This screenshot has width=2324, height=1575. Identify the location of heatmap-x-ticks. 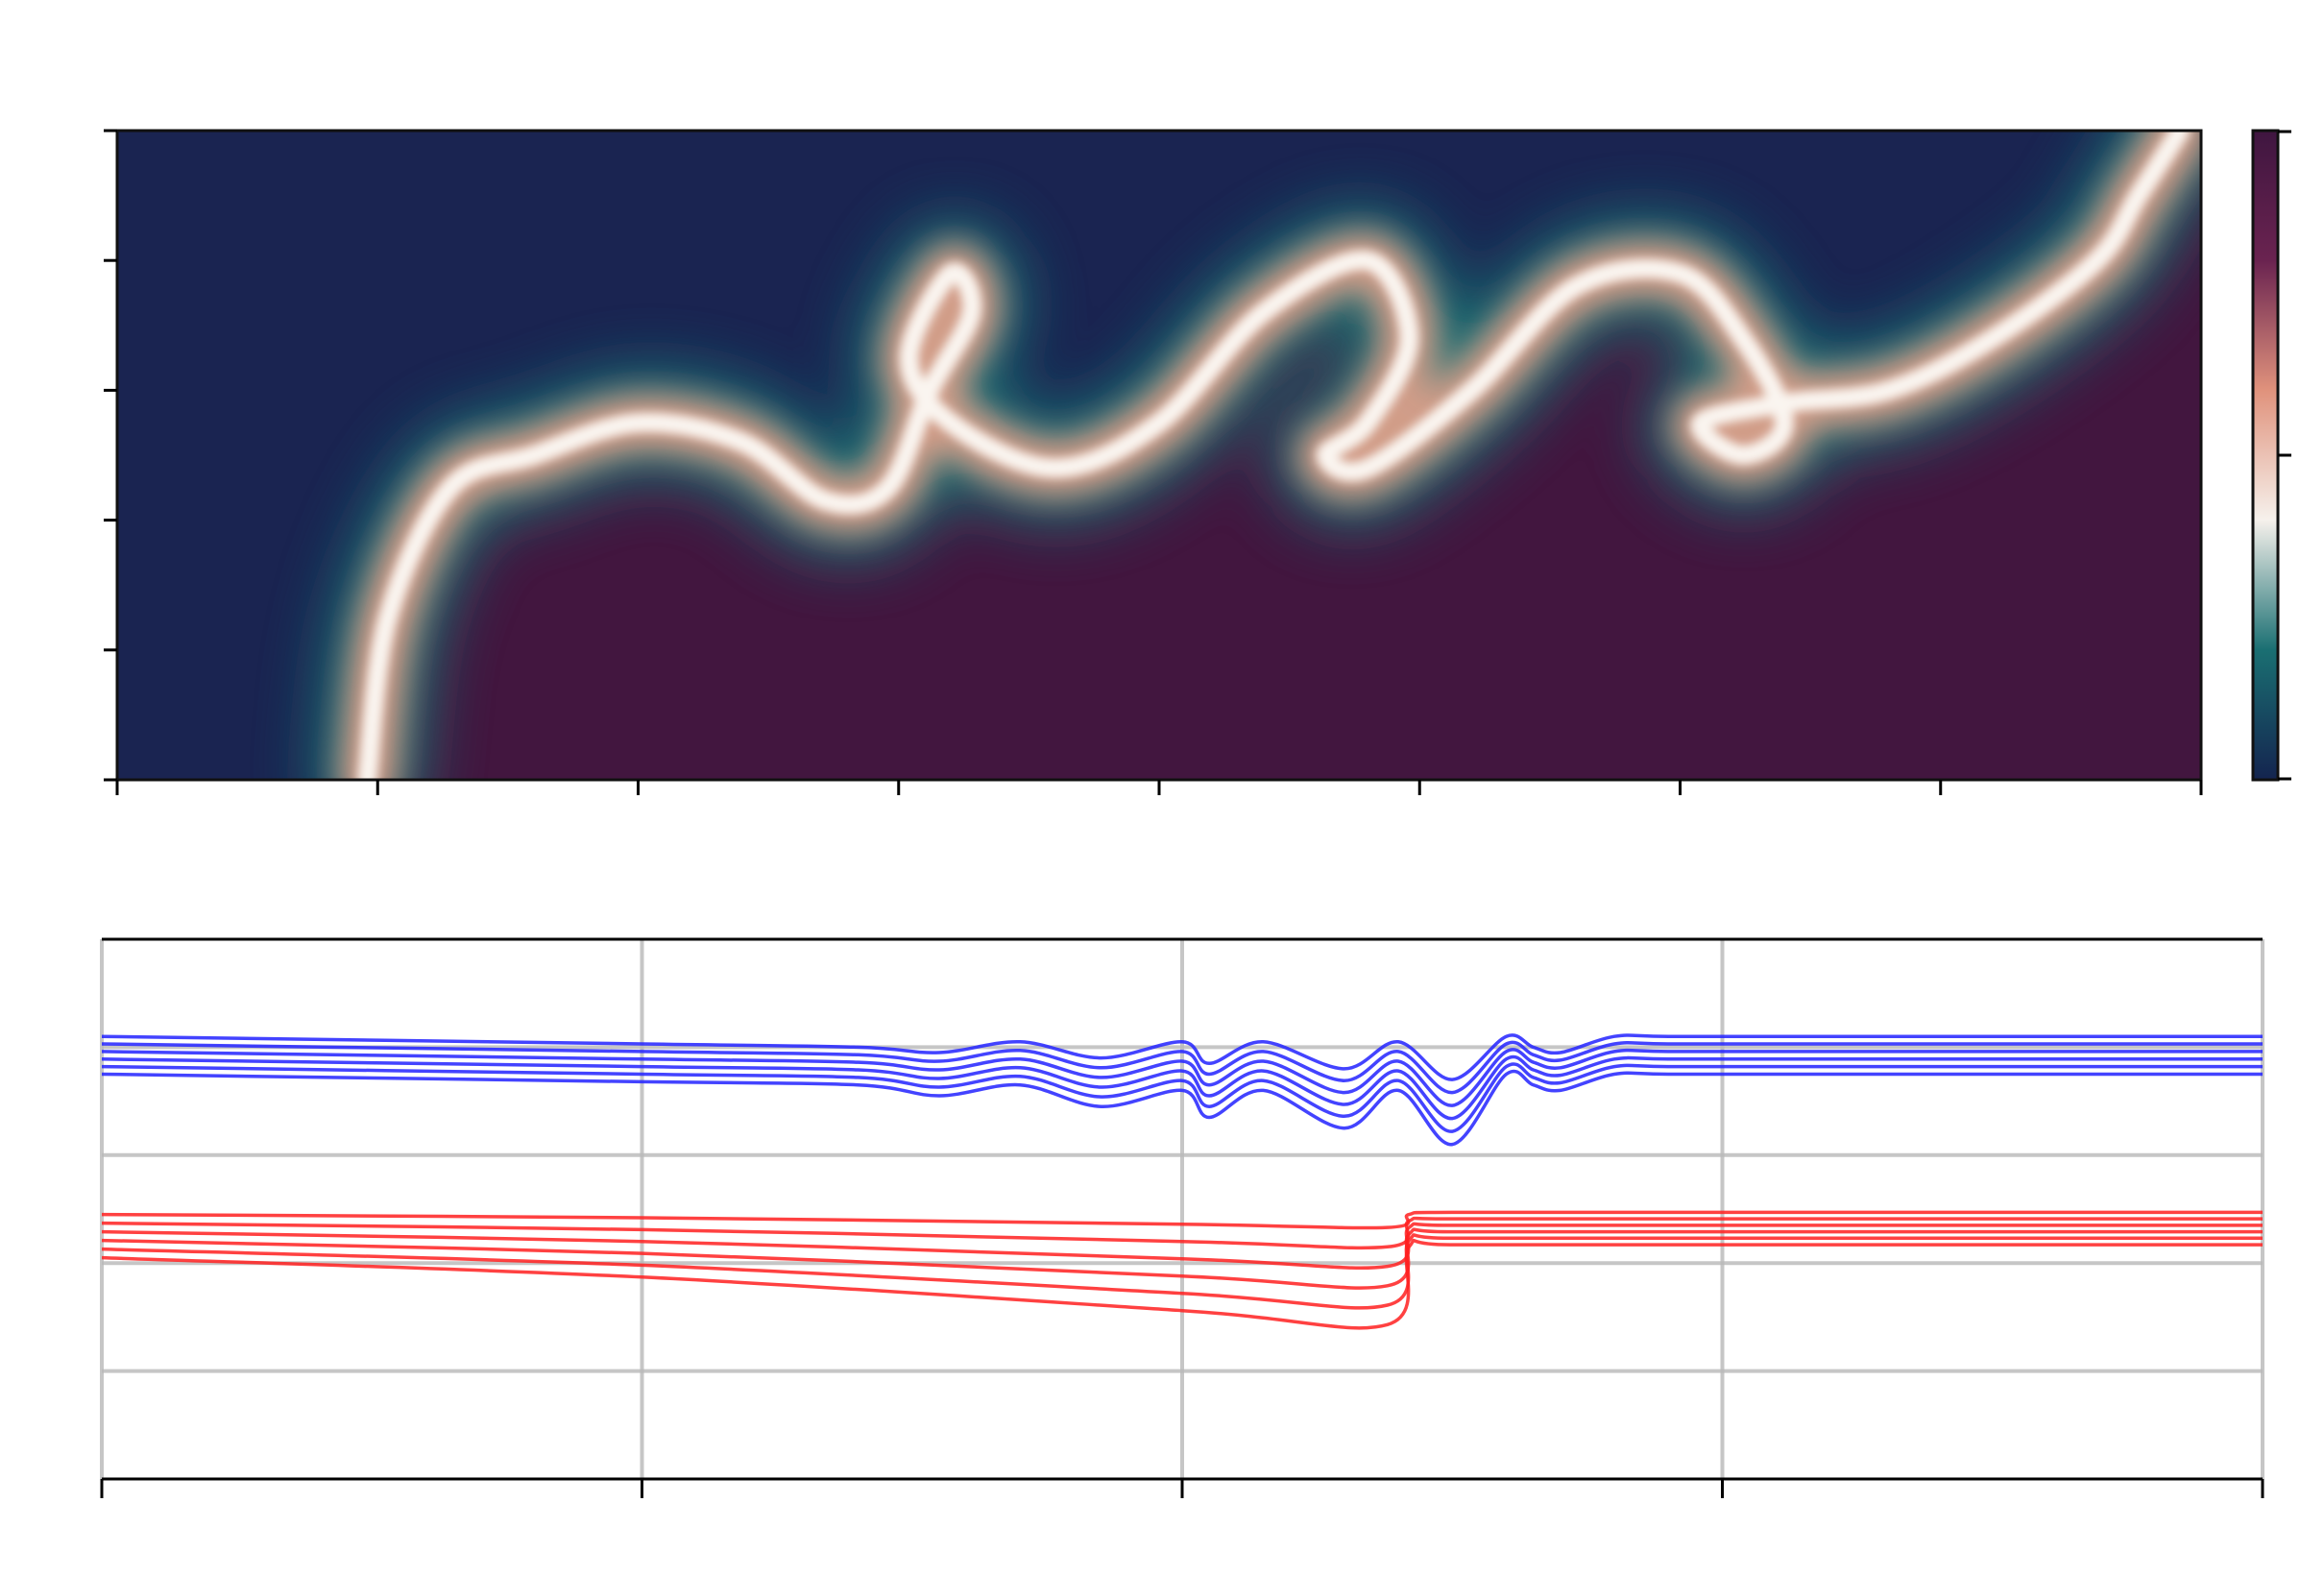
(1159, 788).